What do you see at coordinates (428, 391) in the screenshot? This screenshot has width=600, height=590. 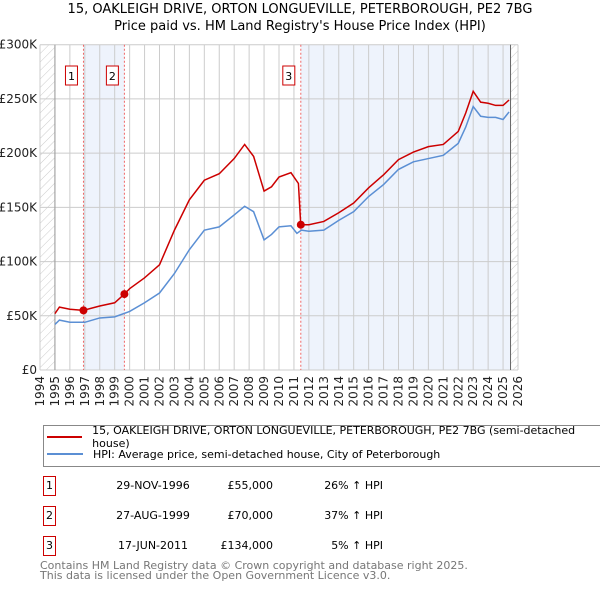 I see `x-tick-label: 2020` at bounding box center [428, 391].